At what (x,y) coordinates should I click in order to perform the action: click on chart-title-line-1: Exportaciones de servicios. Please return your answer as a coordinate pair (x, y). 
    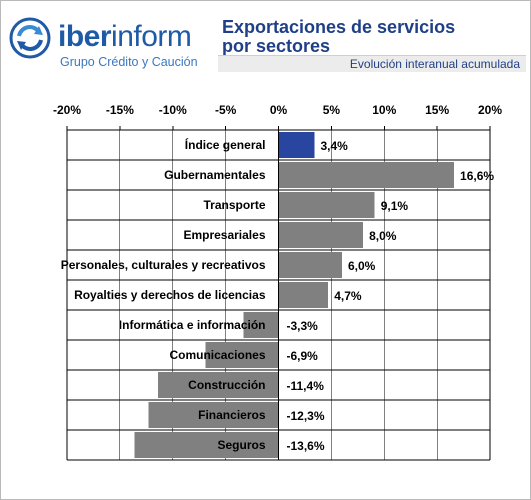
    Looking at the image, I should click on (339, 27).